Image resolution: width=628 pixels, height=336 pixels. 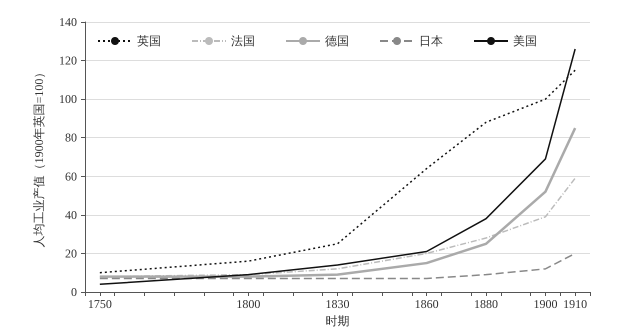 I want to click on y-axis-title: 人均工业产值（1900年英国=100）, so click(x=39, y=157).